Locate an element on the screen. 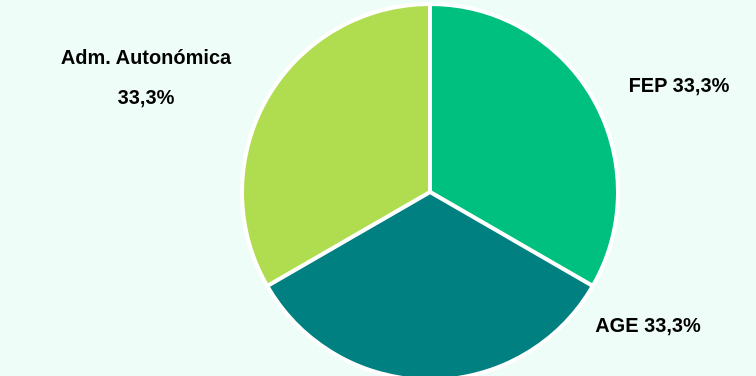  slice-label-adm-autonomica: Adm. Autonómica is located at coordinates (146, 58).